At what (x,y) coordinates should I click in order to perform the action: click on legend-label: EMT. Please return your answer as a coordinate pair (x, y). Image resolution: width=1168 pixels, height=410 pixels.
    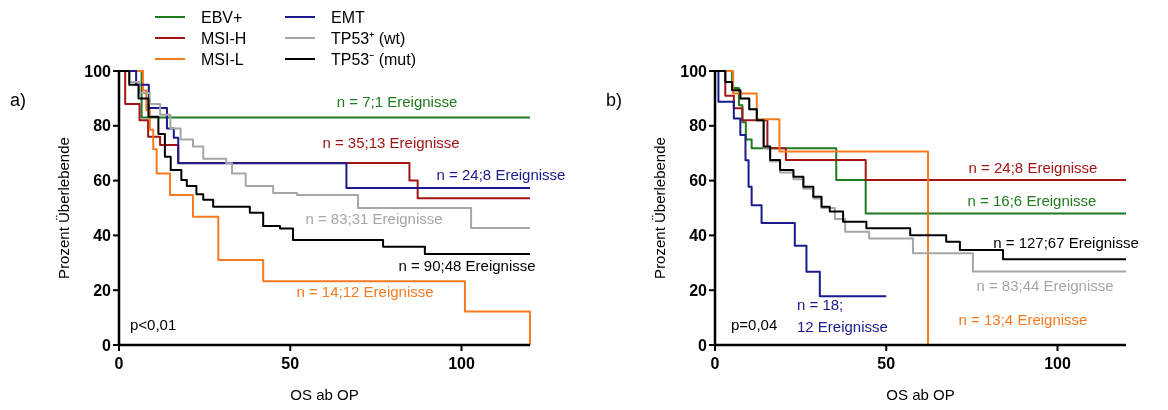
    Looking at the image, I should click on (348, 17).